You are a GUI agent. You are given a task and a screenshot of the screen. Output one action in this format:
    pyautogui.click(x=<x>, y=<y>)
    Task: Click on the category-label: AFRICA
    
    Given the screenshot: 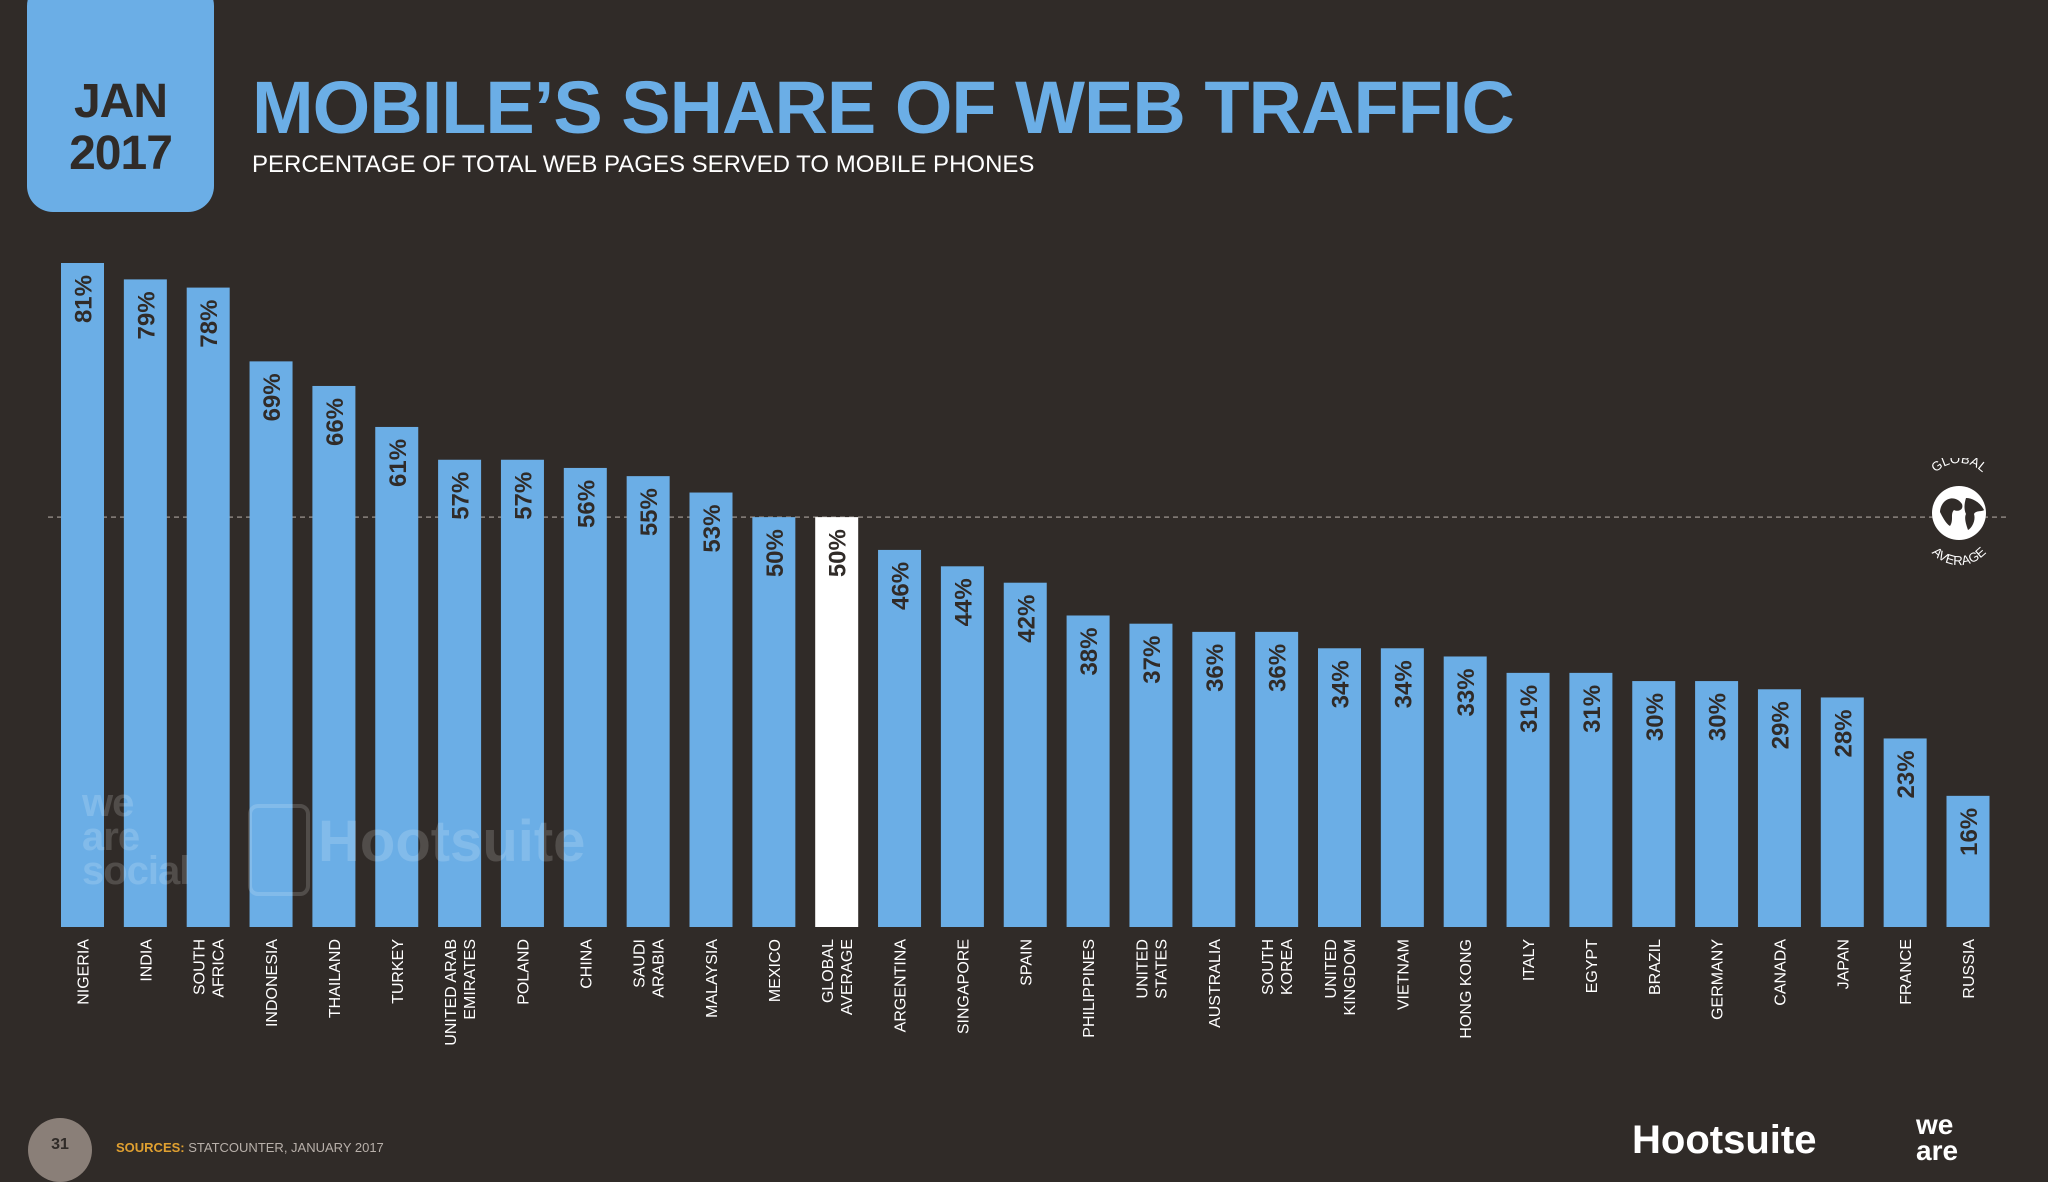 What is the action you would take?
    pyautogui.click(x=219, y=968)
    